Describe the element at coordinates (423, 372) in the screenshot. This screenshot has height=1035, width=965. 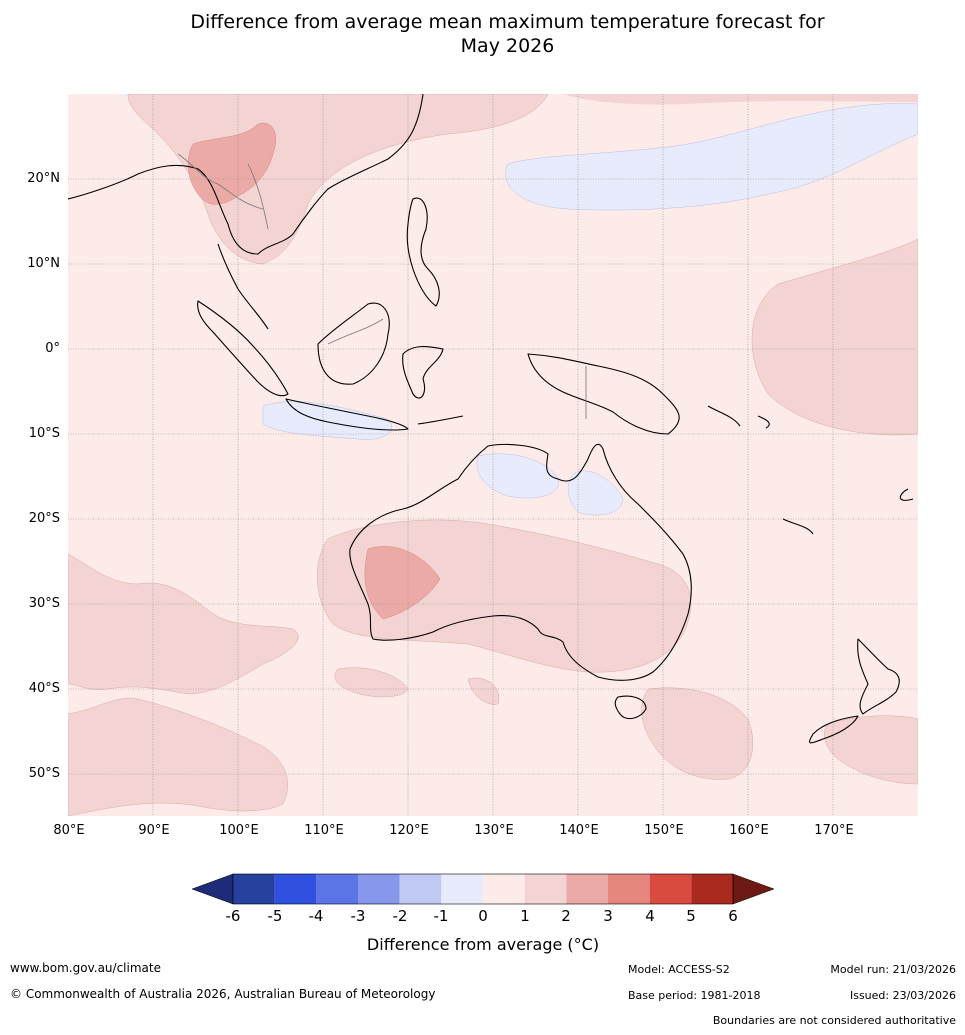
I see `sulawesi-coastline` at that location.